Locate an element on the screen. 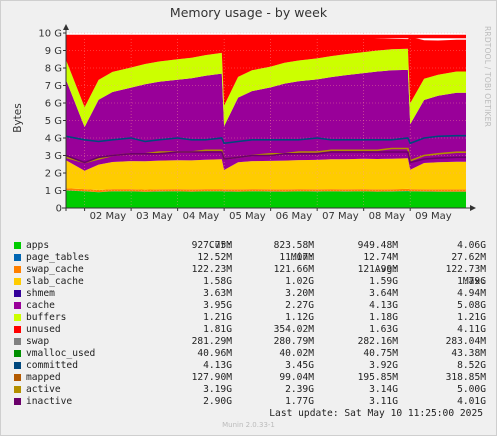 The height and width of the screenshot is (436, 497). legend-min: 1.02G is located at coordinates (299, 281).